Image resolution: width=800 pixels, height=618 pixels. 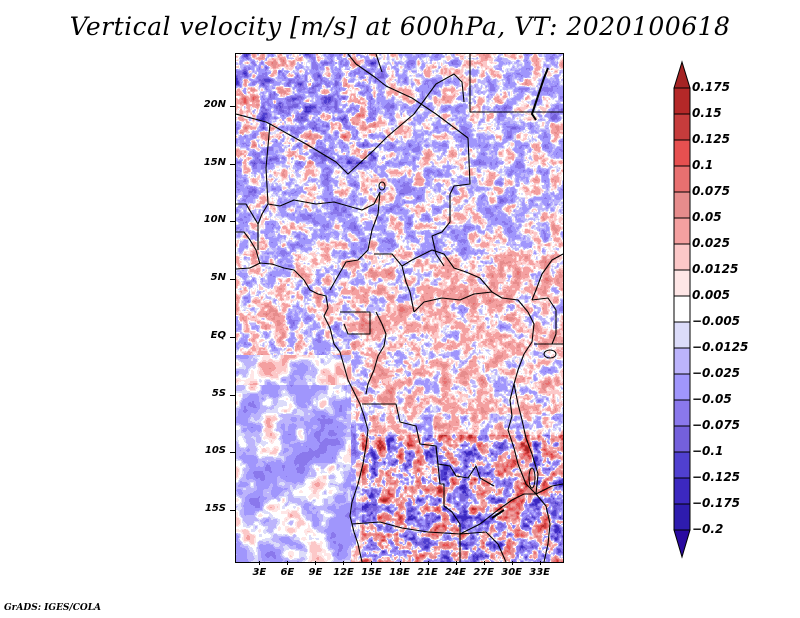 What do you see at coordinates (532, 478) in the screenshot?
I see `lake-malawi` at bounding box center [532, 478].